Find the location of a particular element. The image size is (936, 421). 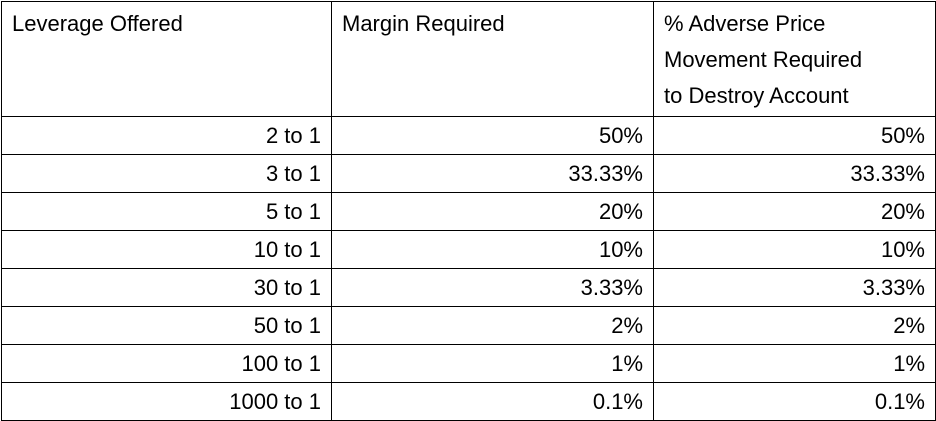

table-row: 1000 to 1 0.1% 0.1% is located at coordinates (468, 401).